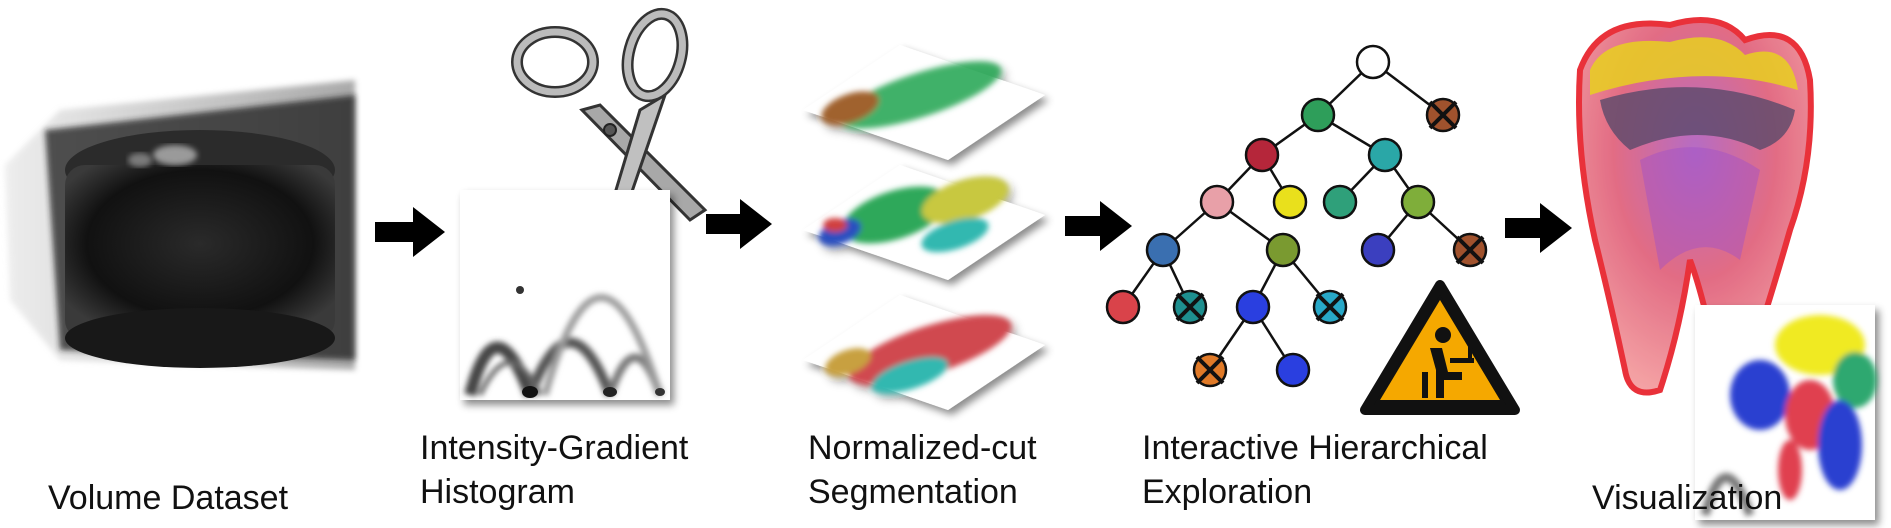 This screenshot has width=1891, height=528. What do you see at coordinates (1378, 250) in the screenshot?
I see `tree-node-n11` at bounding box center [1378, 250].